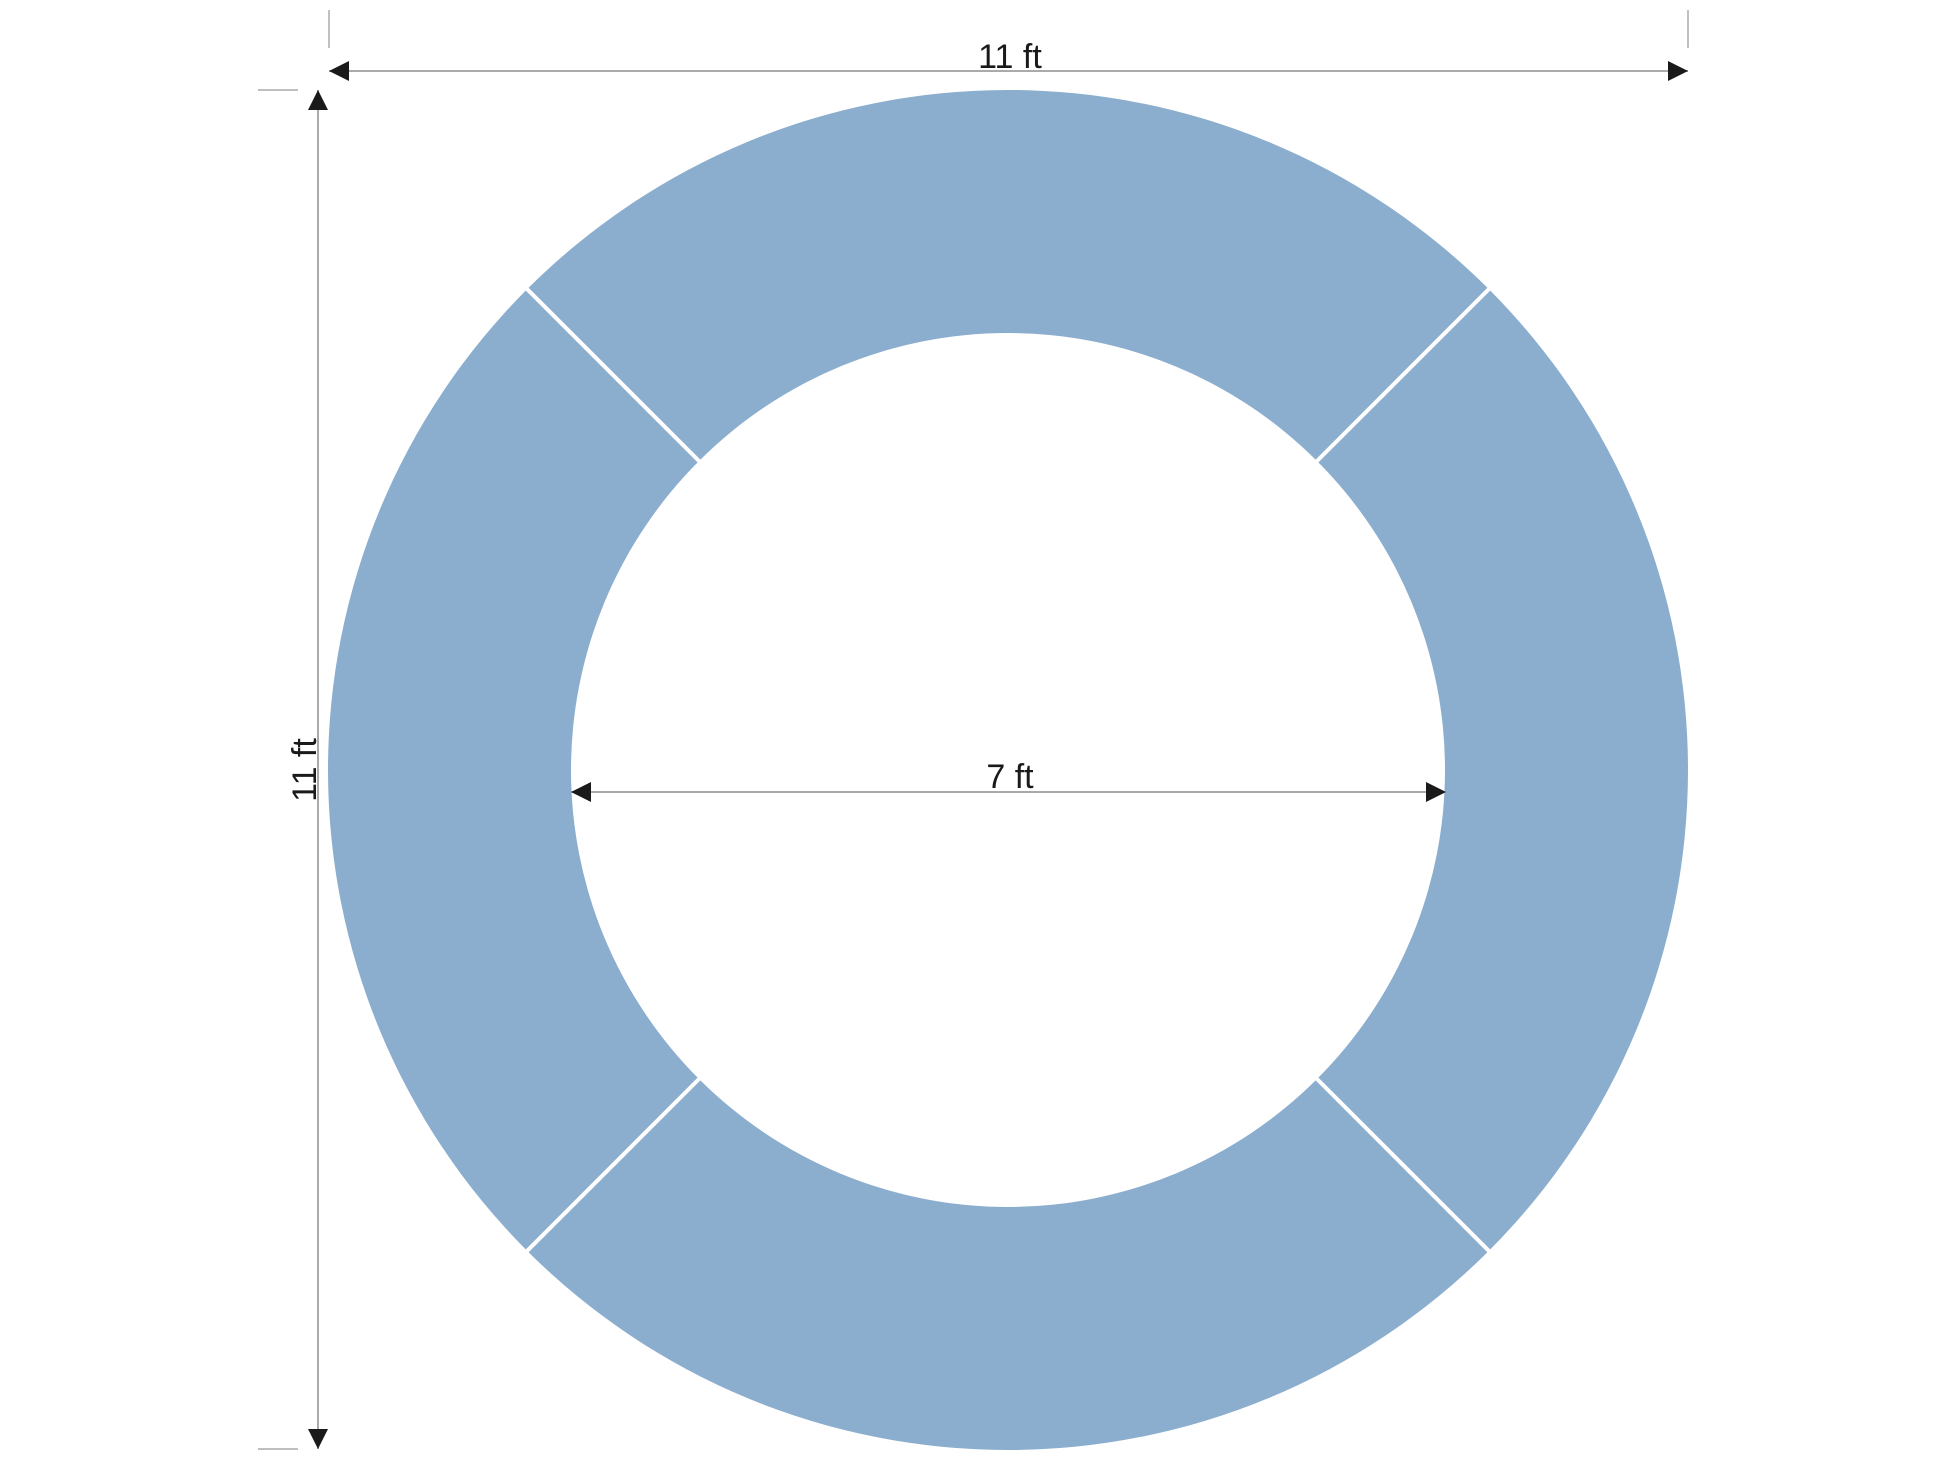  I want to click on inner-diameter-label: 7 ft, so click(1010, 777).